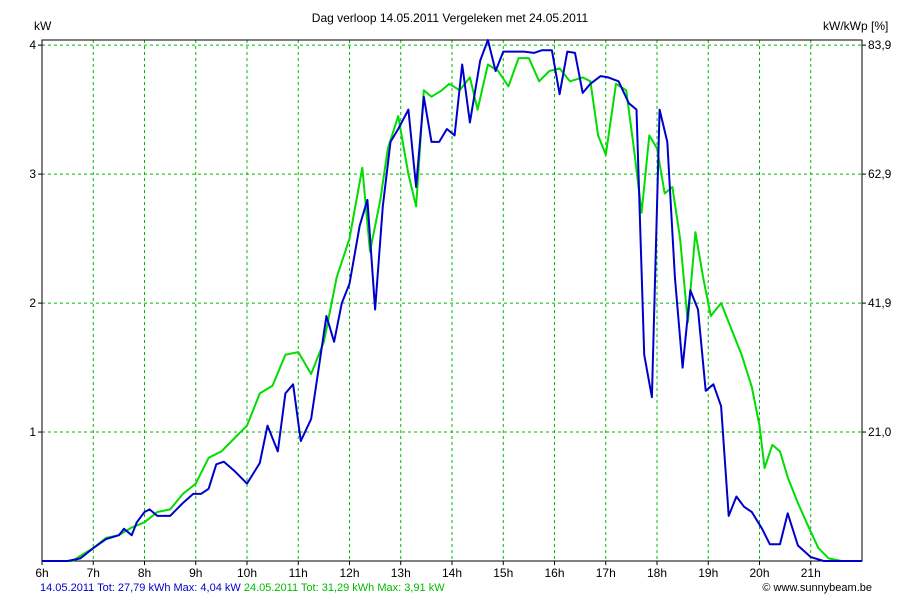  What do you see at coordinates (708, 573) in the screenshot?
I see `x-tick-label: 19h` at bounding box center [708, 573].